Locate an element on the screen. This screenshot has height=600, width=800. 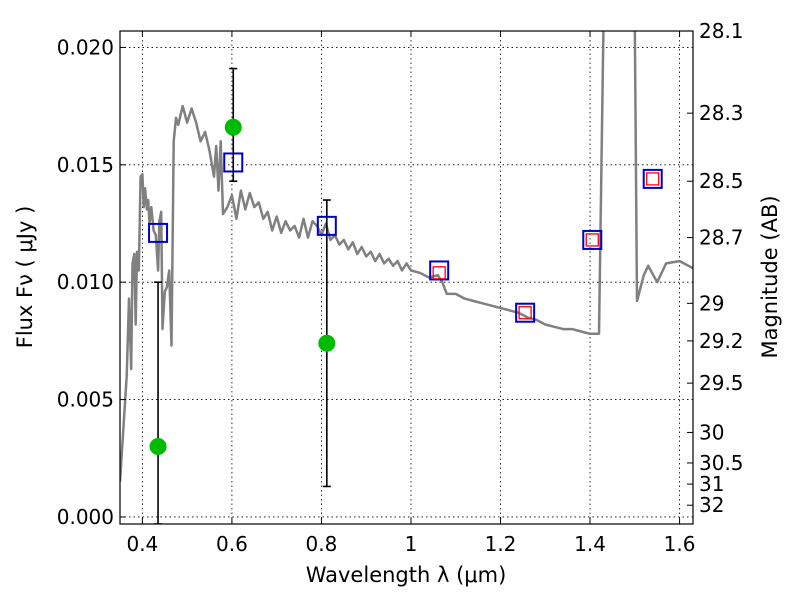
x-tick-label: 0.4 is located at coordinates (142, 544).